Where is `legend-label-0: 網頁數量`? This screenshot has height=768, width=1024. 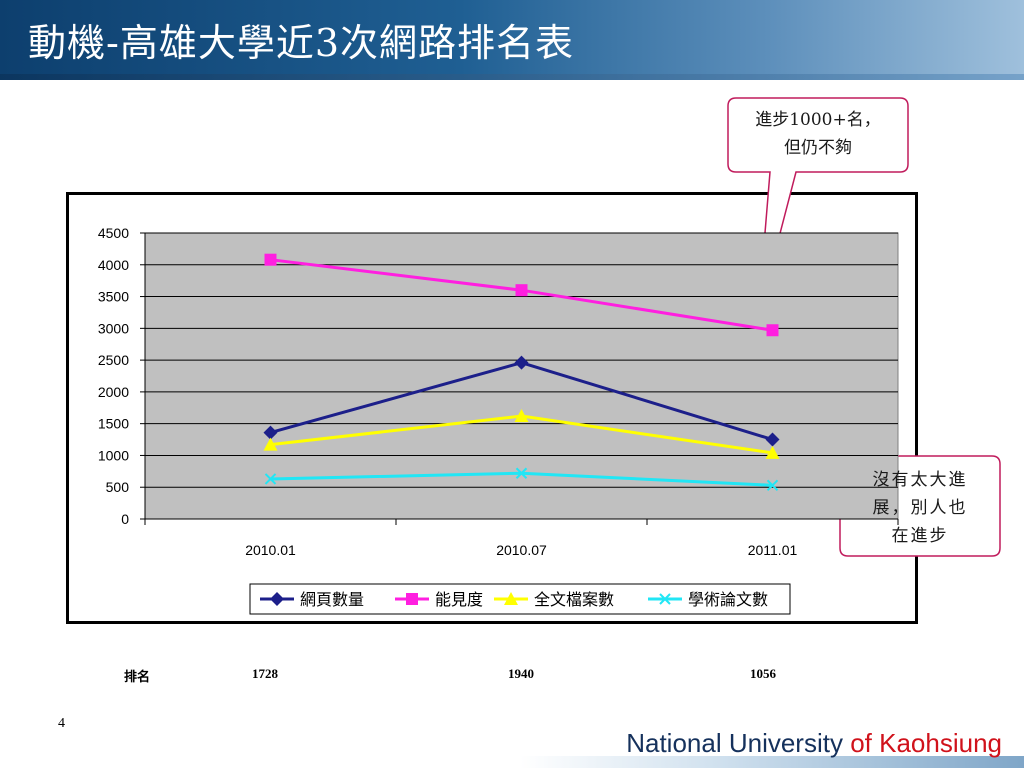 legend-label-0: 網頁數量 is located at coordinates (332, 599).